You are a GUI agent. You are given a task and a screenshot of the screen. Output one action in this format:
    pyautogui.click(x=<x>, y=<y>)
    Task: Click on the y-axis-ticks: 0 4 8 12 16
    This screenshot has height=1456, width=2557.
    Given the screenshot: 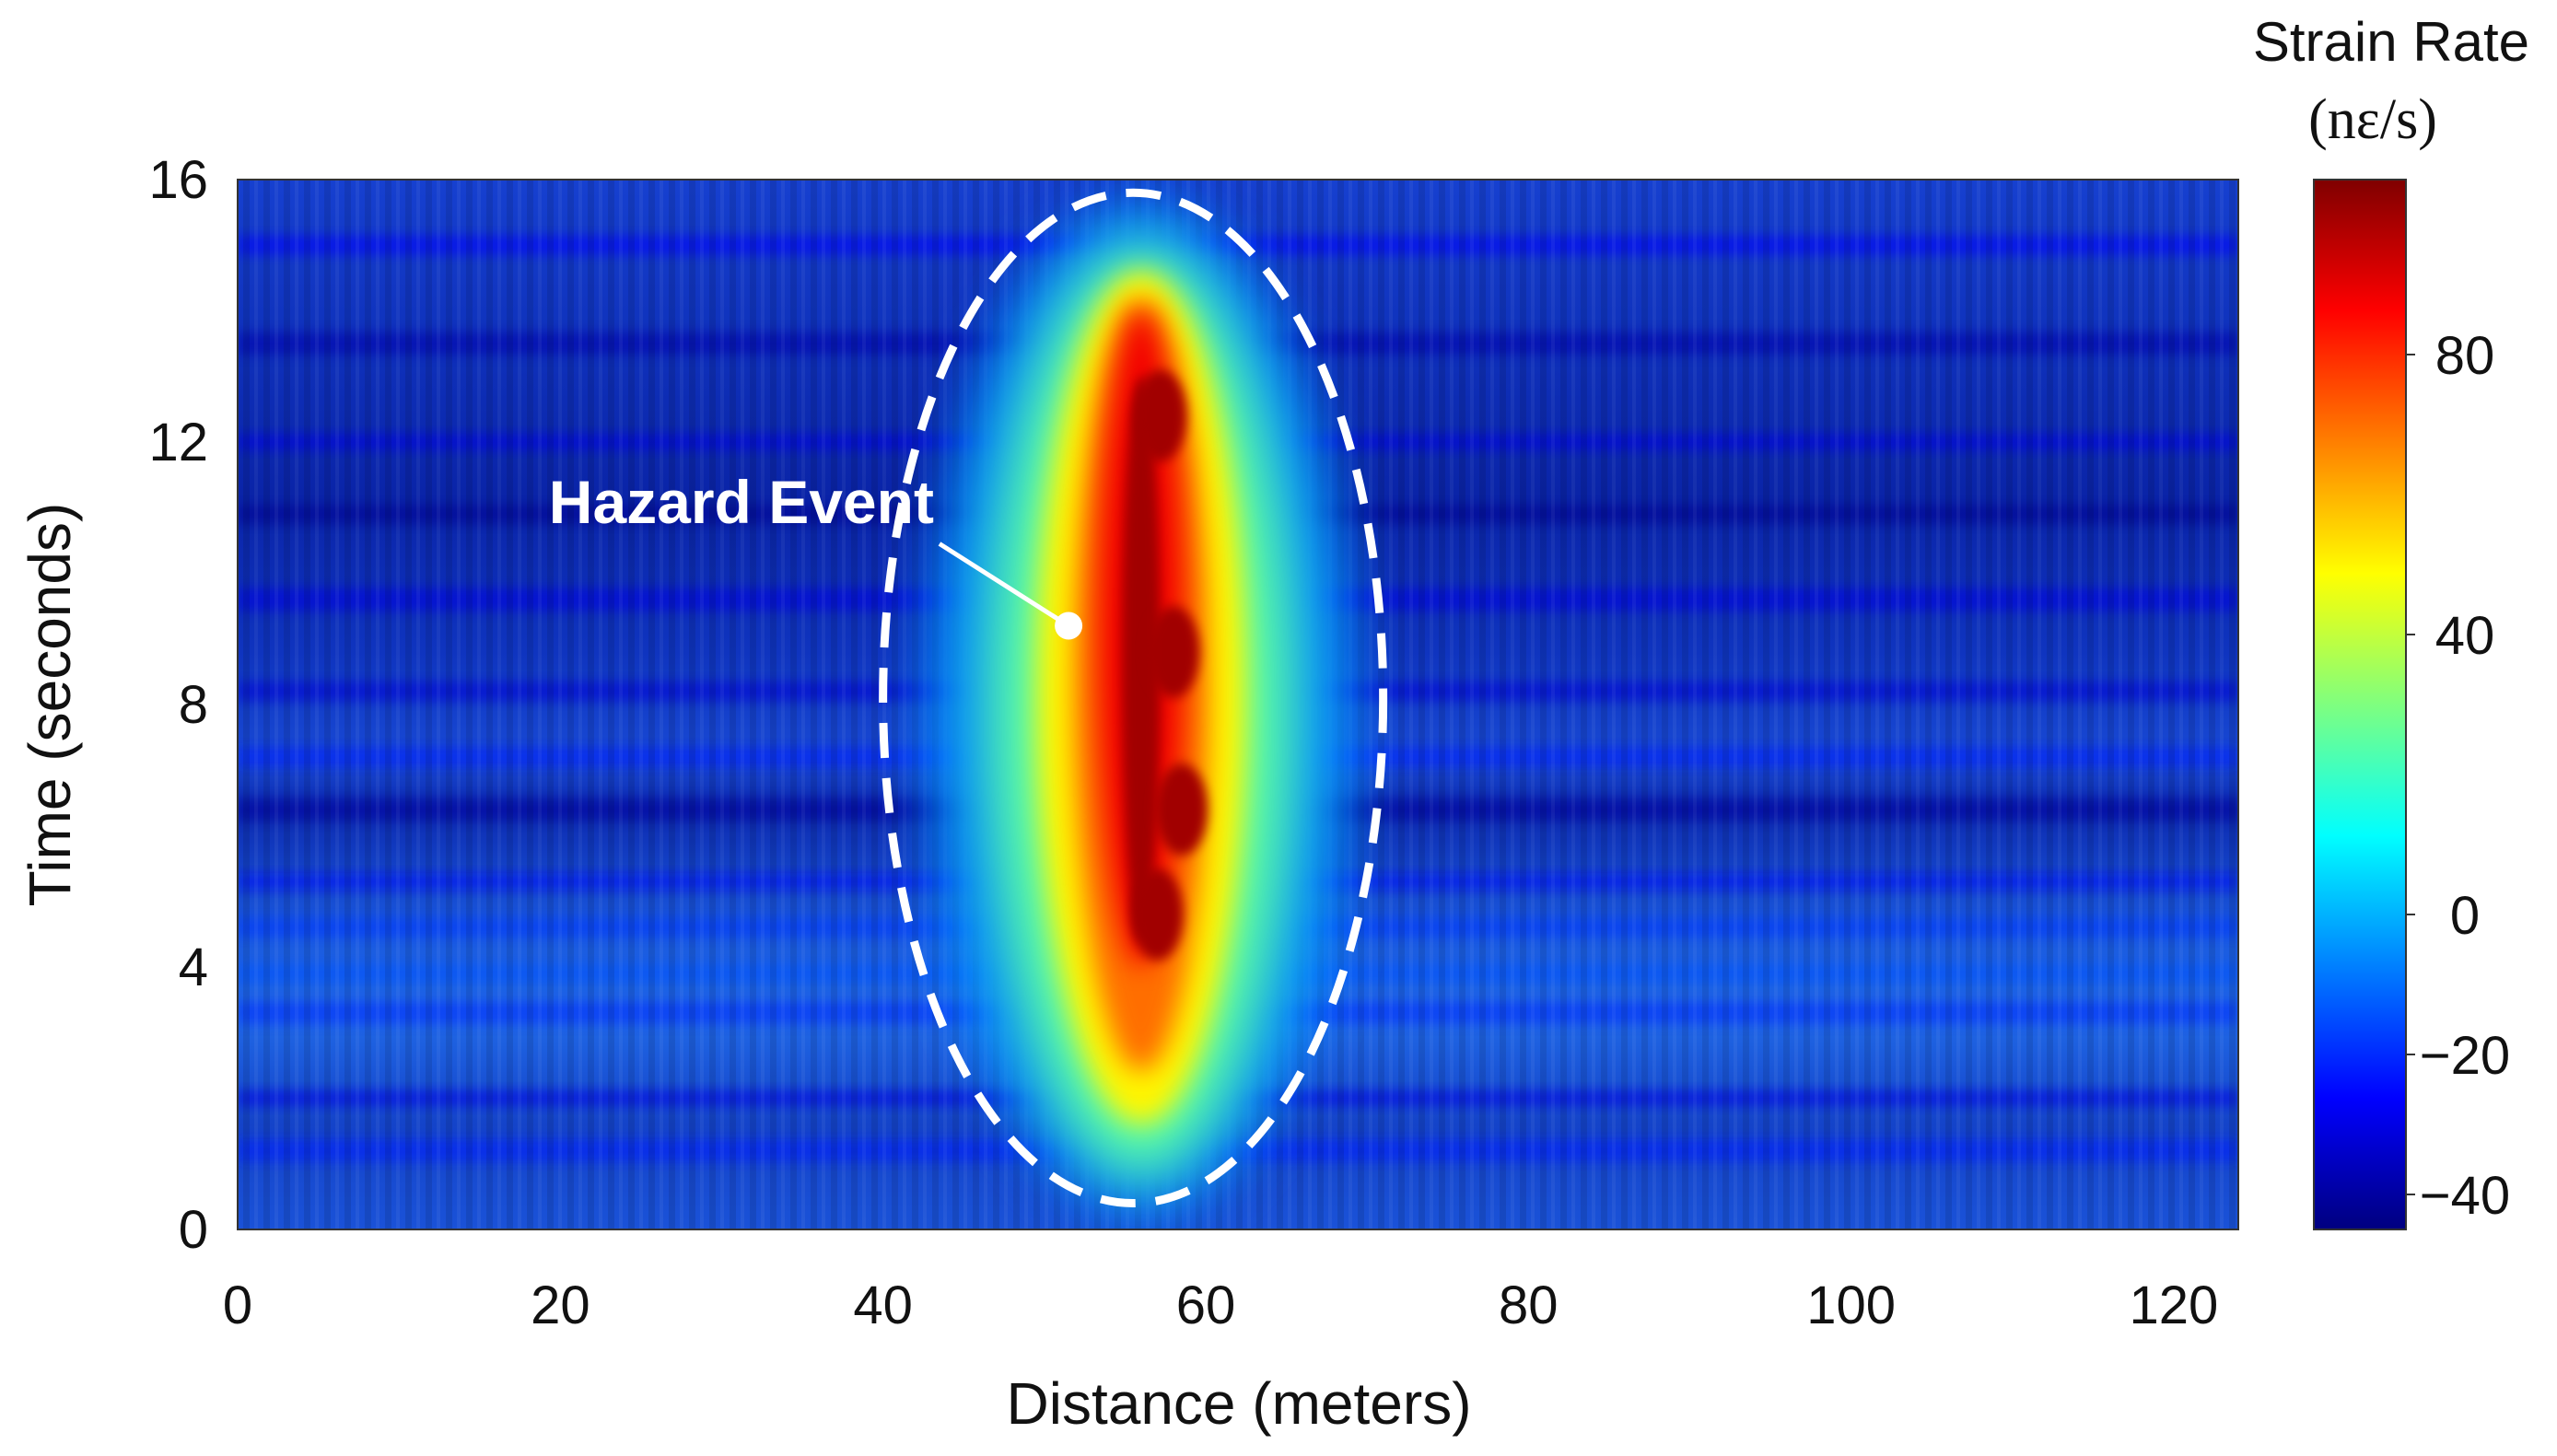 What is the action you would take?
    pyautogui.click(x=178, y=705)
    